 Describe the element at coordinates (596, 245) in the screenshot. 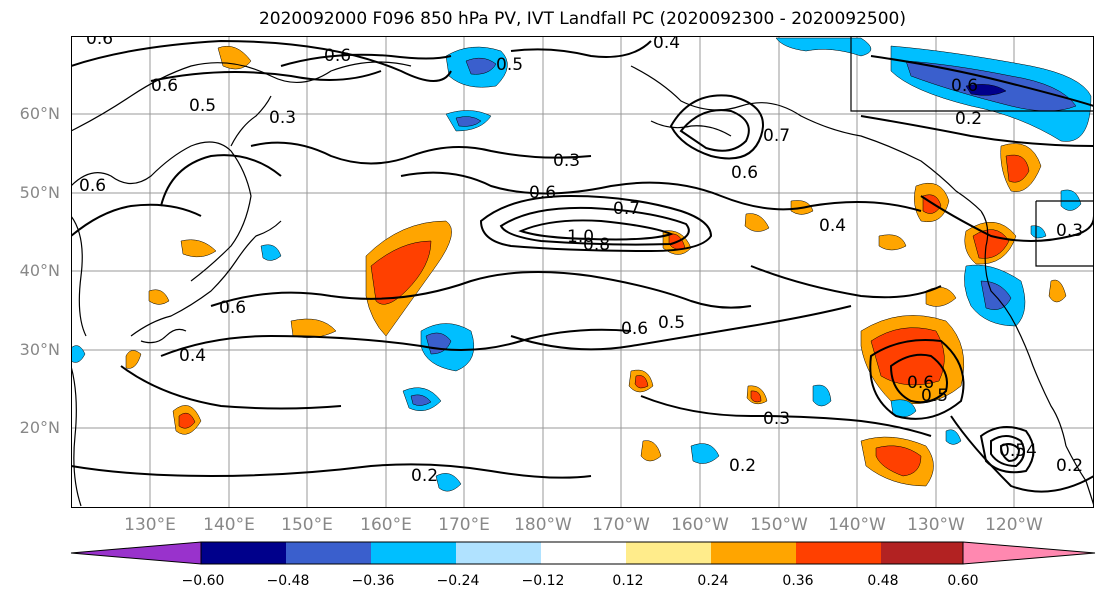

I see `contour-label: 0.8` at that location.